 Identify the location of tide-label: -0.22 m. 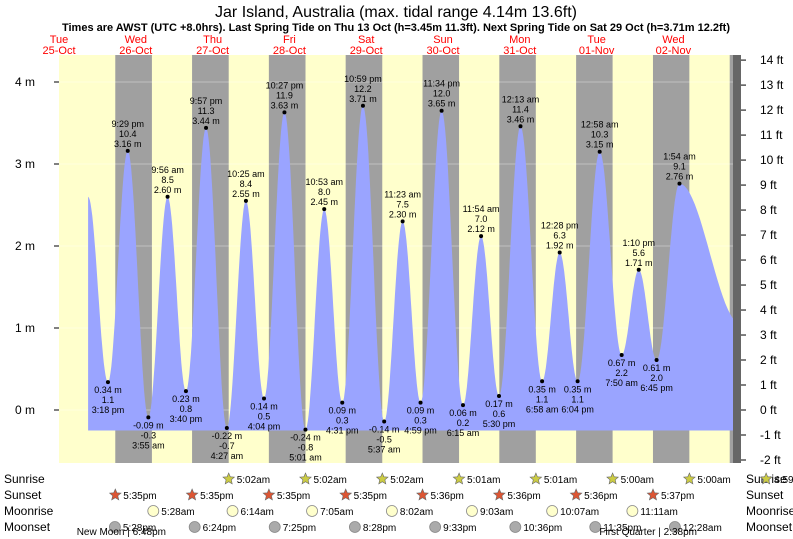
(227, 436).